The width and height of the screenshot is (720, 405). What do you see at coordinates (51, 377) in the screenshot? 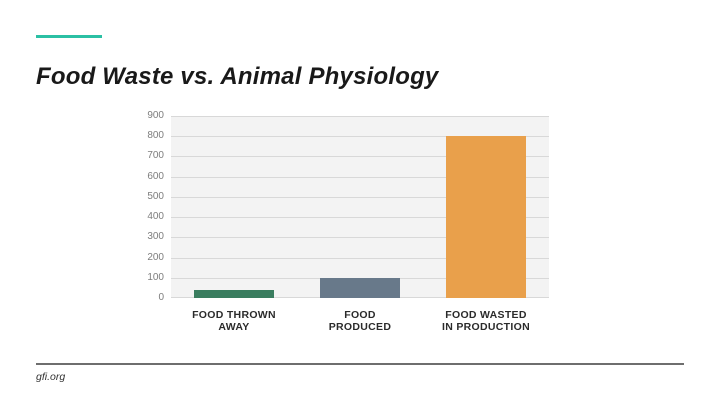
I see `footer-url: gfi.org` at bounding box center [51, 377].